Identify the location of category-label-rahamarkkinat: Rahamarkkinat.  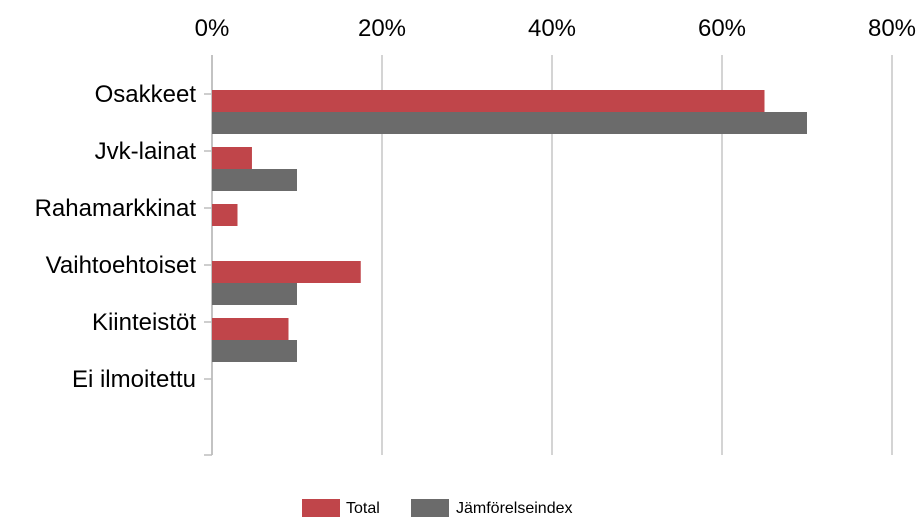
(116, 208).